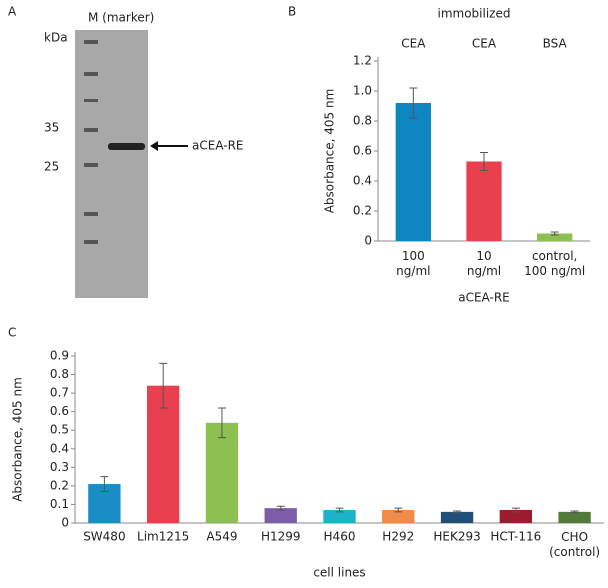  Describe the element at coordinates (292, 12) in the screenshot. I see `panel-label: B` at that location.